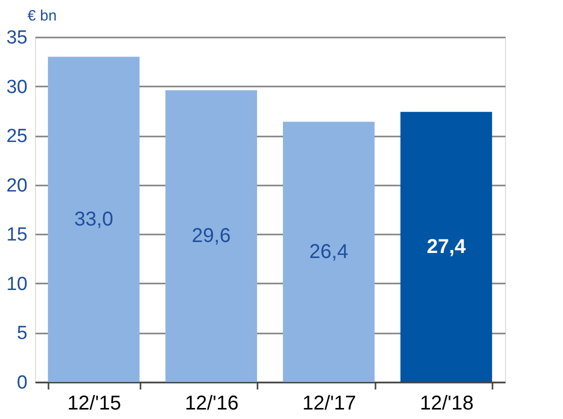 The height and width of the screenshot is (419, 563). I want to click on data-label: 33,0, so click(94, 219).